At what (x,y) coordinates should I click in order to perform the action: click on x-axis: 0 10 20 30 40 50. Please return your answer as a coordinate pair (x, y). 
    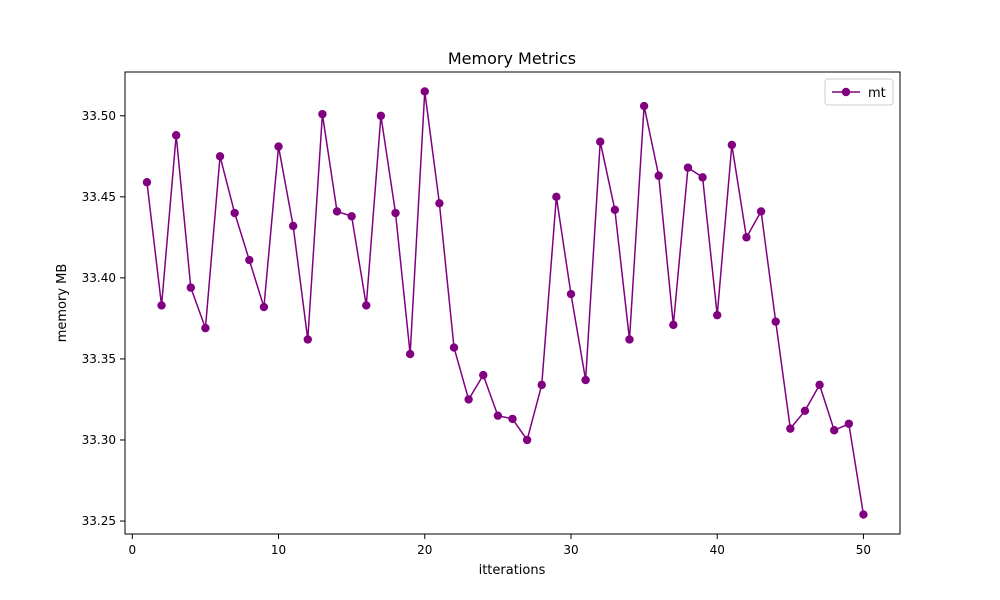
    Looking at the image, I should click on (499, 545).